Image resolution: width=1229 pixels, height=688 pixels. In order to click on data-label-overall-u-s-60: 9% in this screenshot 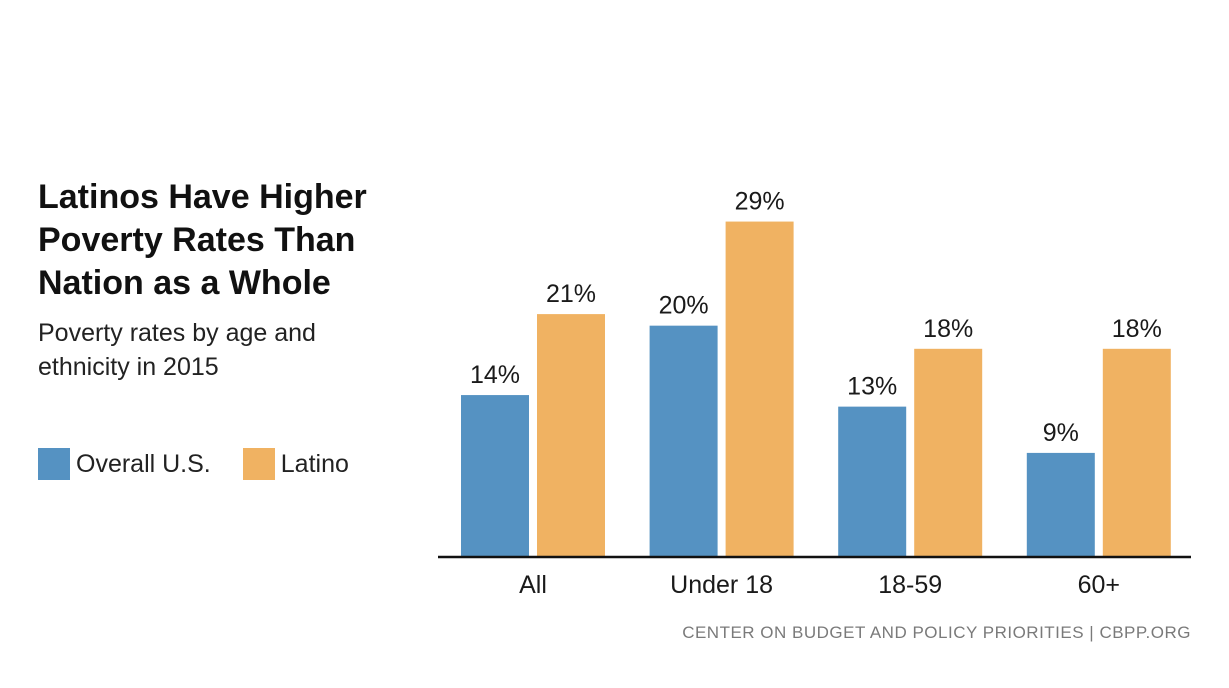, I will do `click(1061, 433)`.